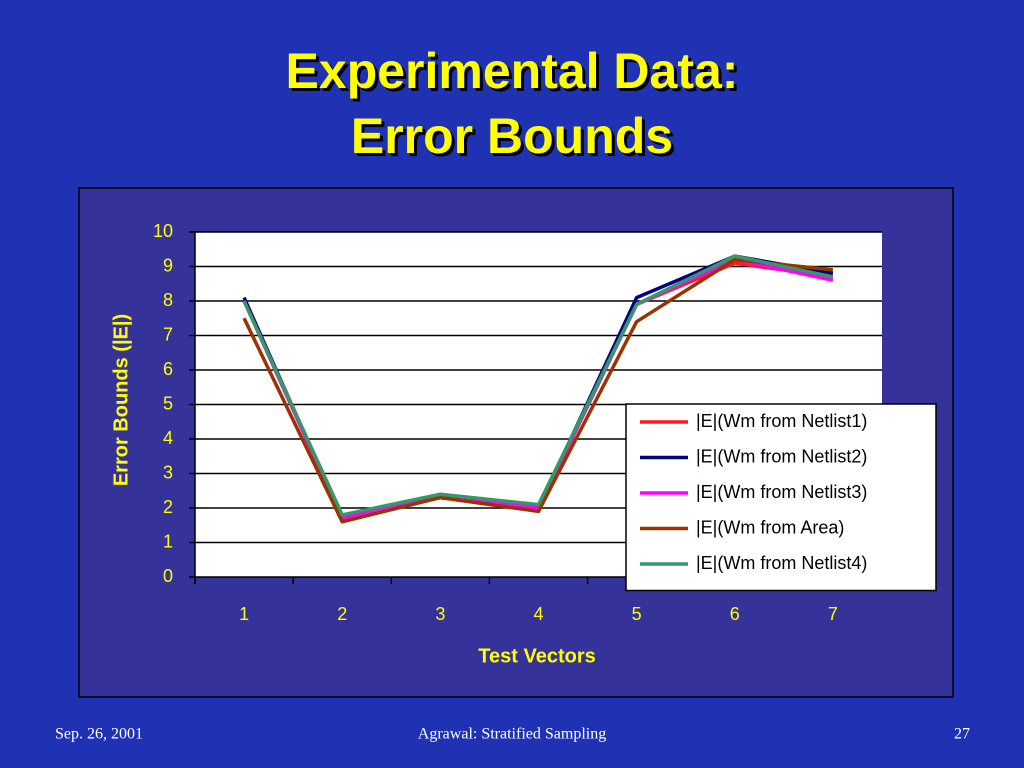 The width and height of the screenshot is (1024, 768). Describe the element at coordinates (163, 231) in the screenshot. I see `y-tick-label: 10` at that location.